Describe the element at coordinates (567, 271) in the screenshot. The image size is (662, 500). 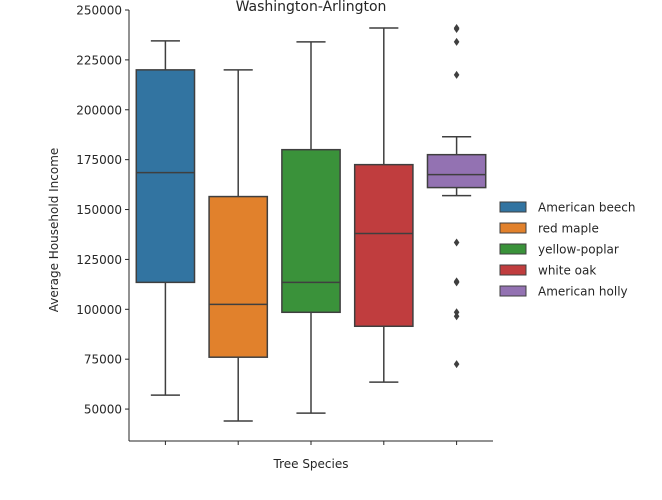
I see `legend-label: white oak` at that location.